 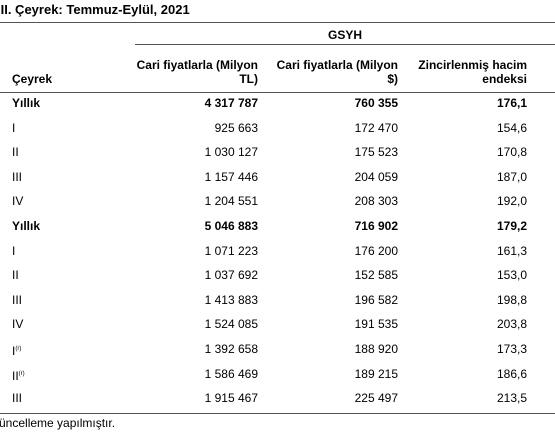 What do you see at coordinates (376, 226) in the screenshot?
I see `cell: 716 902` at bounding box center [376, 226].